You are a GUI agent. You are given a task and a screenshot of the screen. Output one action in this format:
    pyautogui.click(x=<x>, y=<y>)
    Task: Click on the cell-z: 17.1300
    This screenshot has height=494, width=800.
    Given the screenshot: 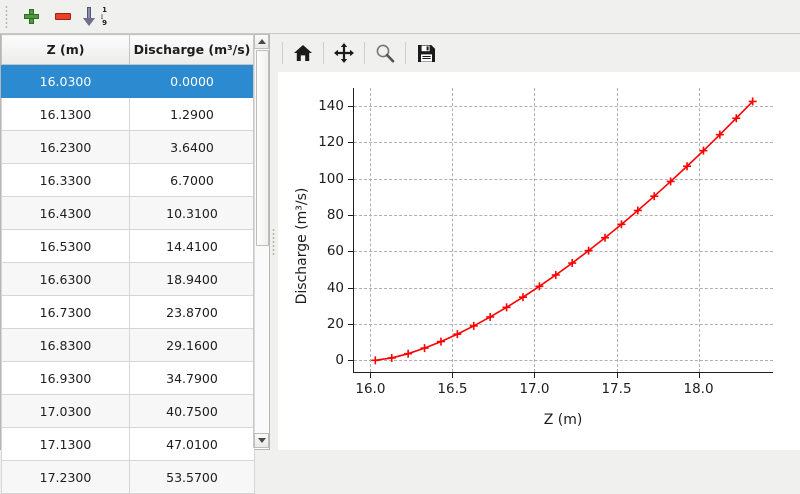 What is the action you would take?
    pyautogui.click(x=65, y=444)
    